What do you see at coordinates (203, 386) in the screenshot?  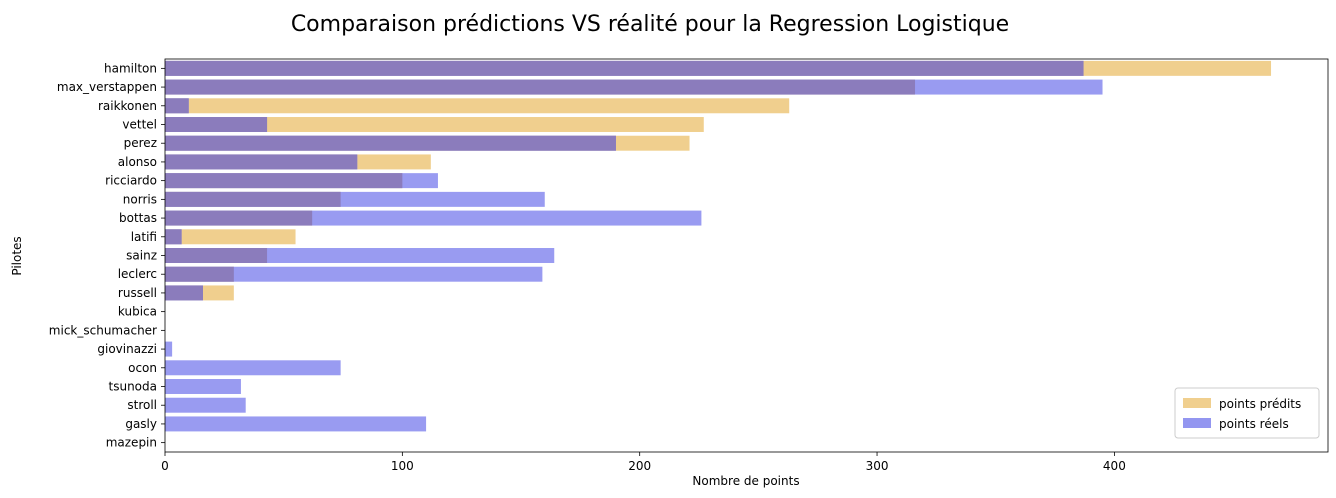 I see `bar-2-tsunoda` at bounding box center [203, 386].